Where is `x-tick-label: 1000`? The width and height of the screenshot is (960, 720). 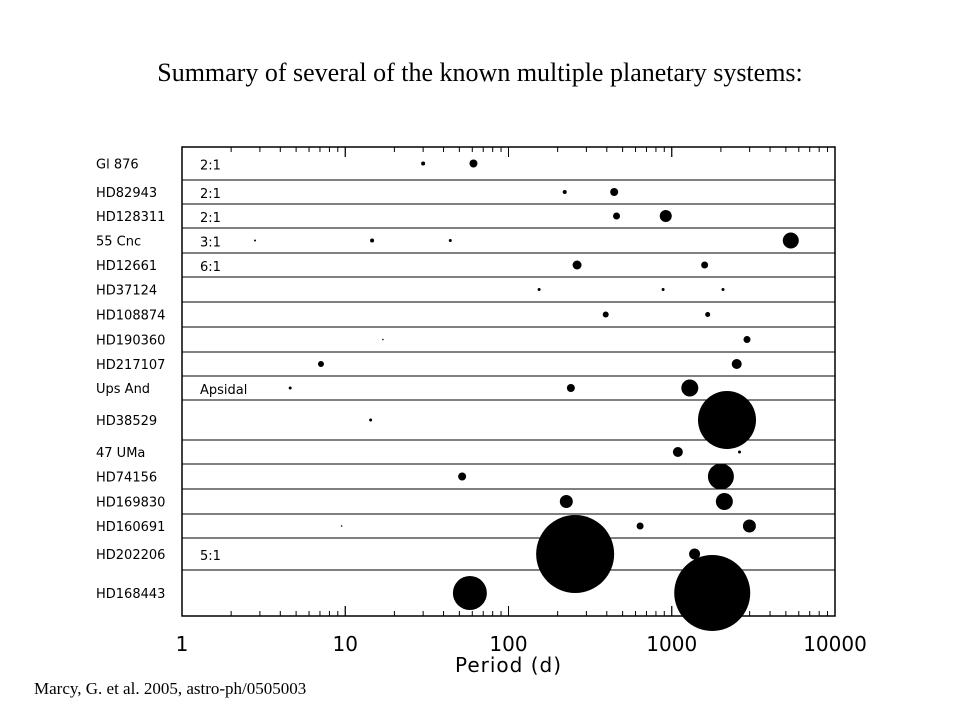
x-tick-label: 1000 is located at coordinates (671, 644).